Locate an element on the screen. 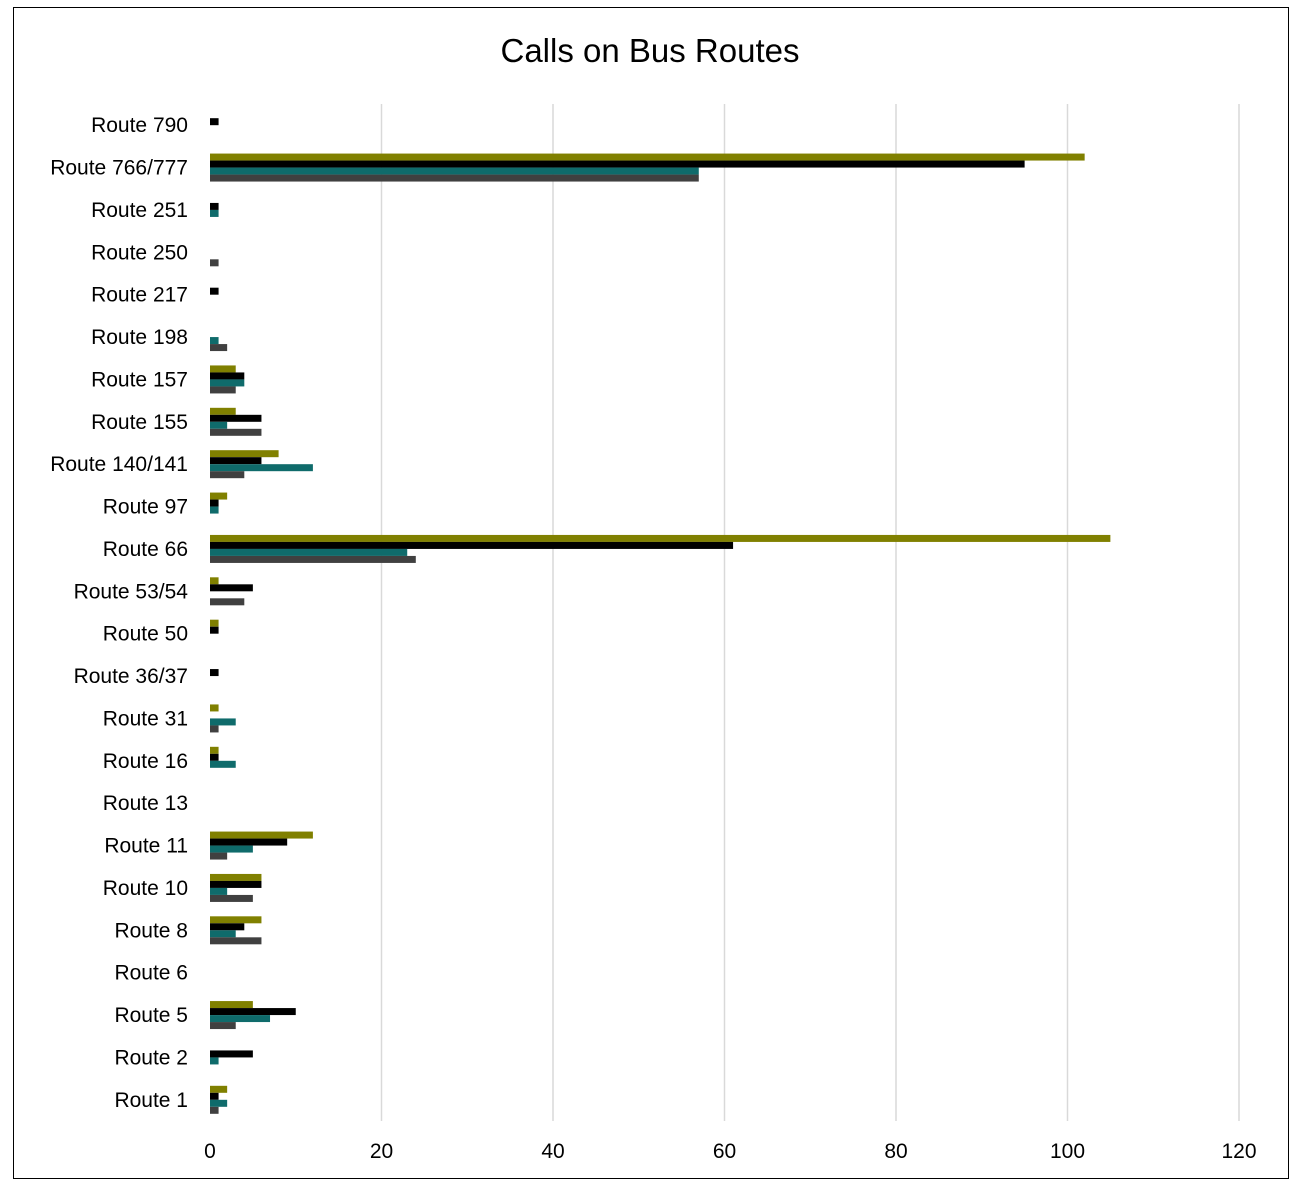 The width and height of the screenshot is (1307, 1182). x-tick-label: 0 is located at coordinates (210, 1151).